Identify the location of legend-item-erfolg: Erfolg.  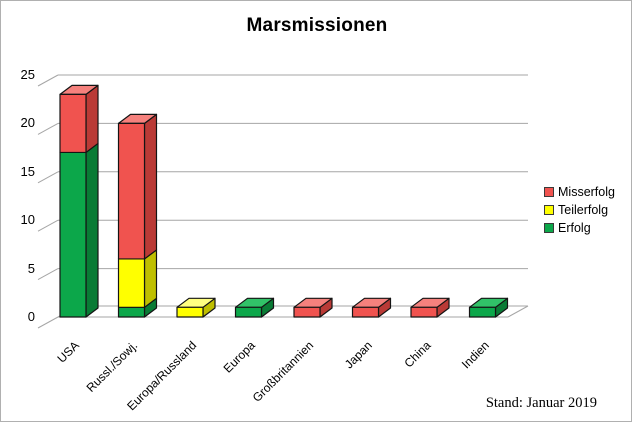
(579, 228).